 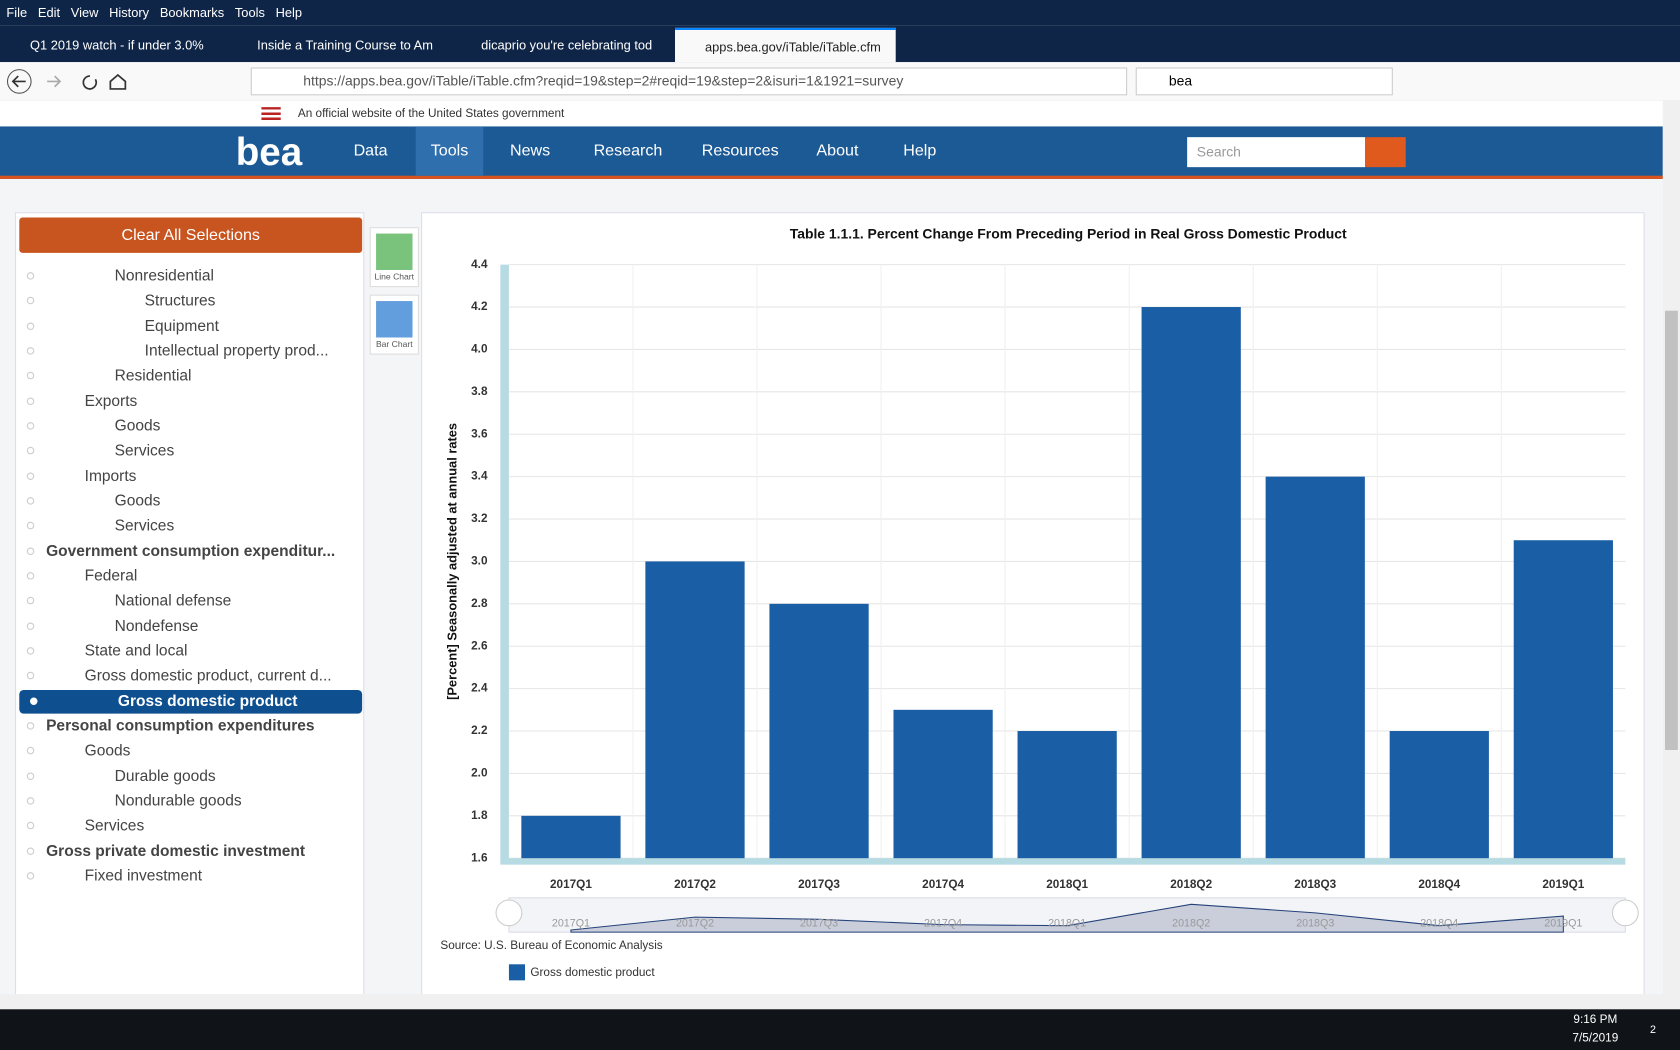 What do you see at coordinates (188, 602) in the screenshot?
I see `tree-item: National defense` at bounding box center [188, 602].